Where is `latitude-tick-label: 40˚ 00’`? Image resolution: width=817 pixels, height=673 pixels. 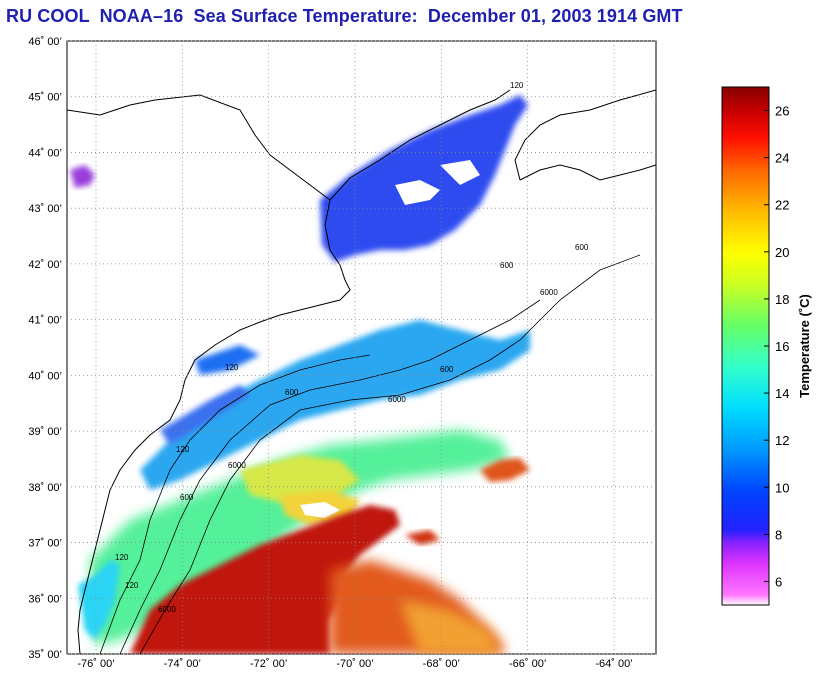 latitude-tick-label: 40˚ 00’ is located at coordinates (45, 376).